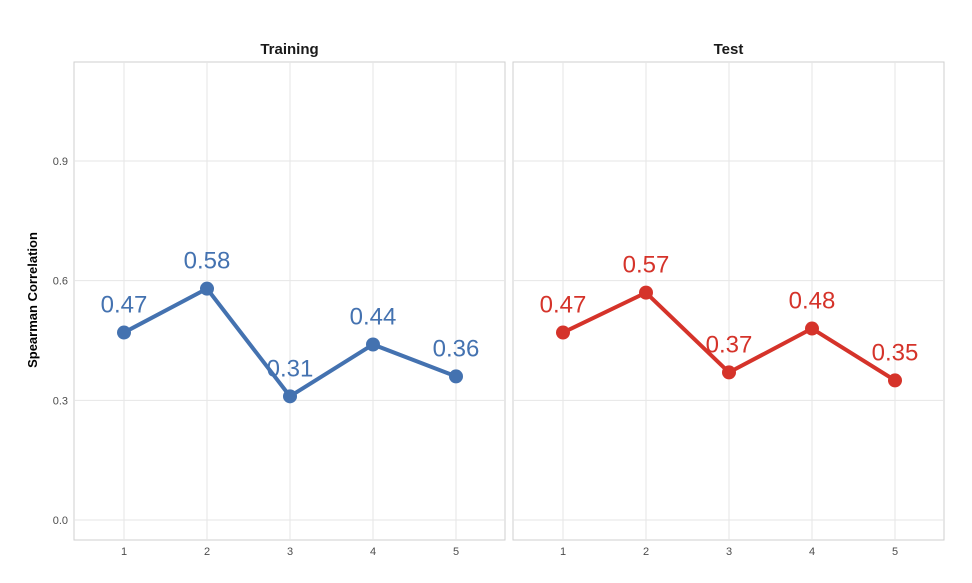 Image resolution: width=972 pixels, height=583 pixels. What do you see at coordinates (290, 368) in the screenshot?
I see `data-label: 0.31` at bounding box center [290, 368].